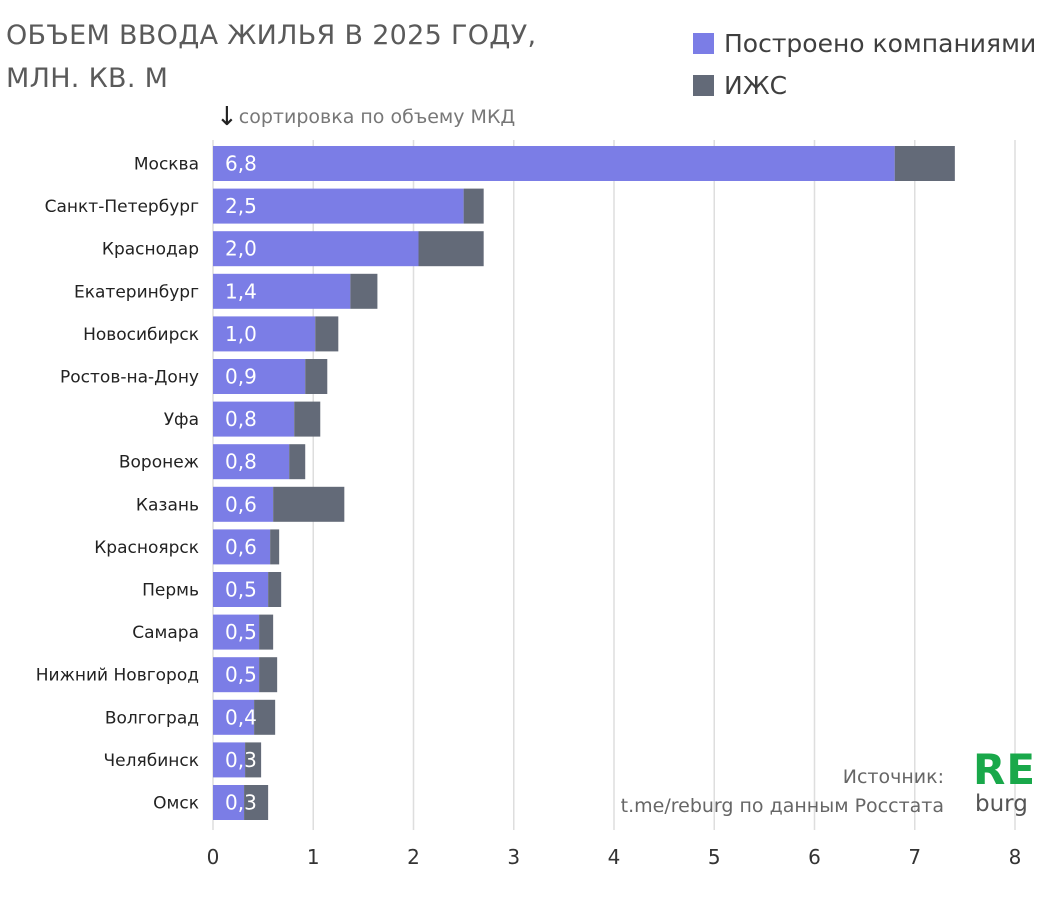 This screenshot has height=907, width=1064. What do you see at coordinates (241, 206) in the screenshot?
I see `bar-data-label: 2,5` at bounding box center [241, 206].